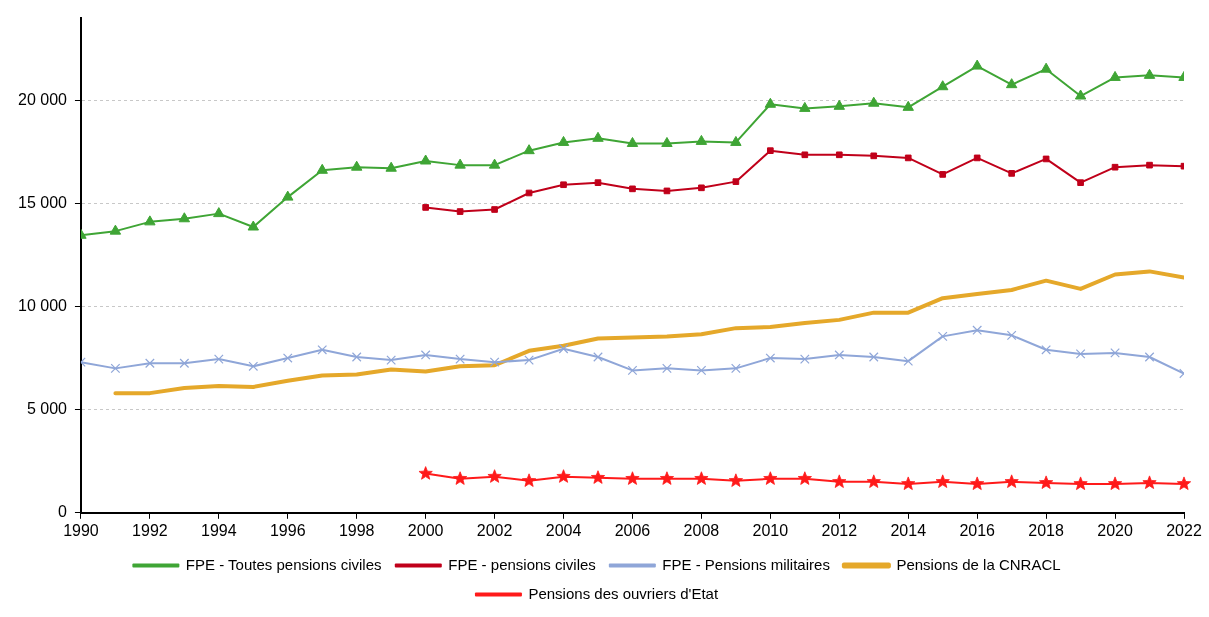 Image resolution: width=1209 pixels, height=617 pixels. I want to click on y-tick-label: 20 000, so click(43, 99).